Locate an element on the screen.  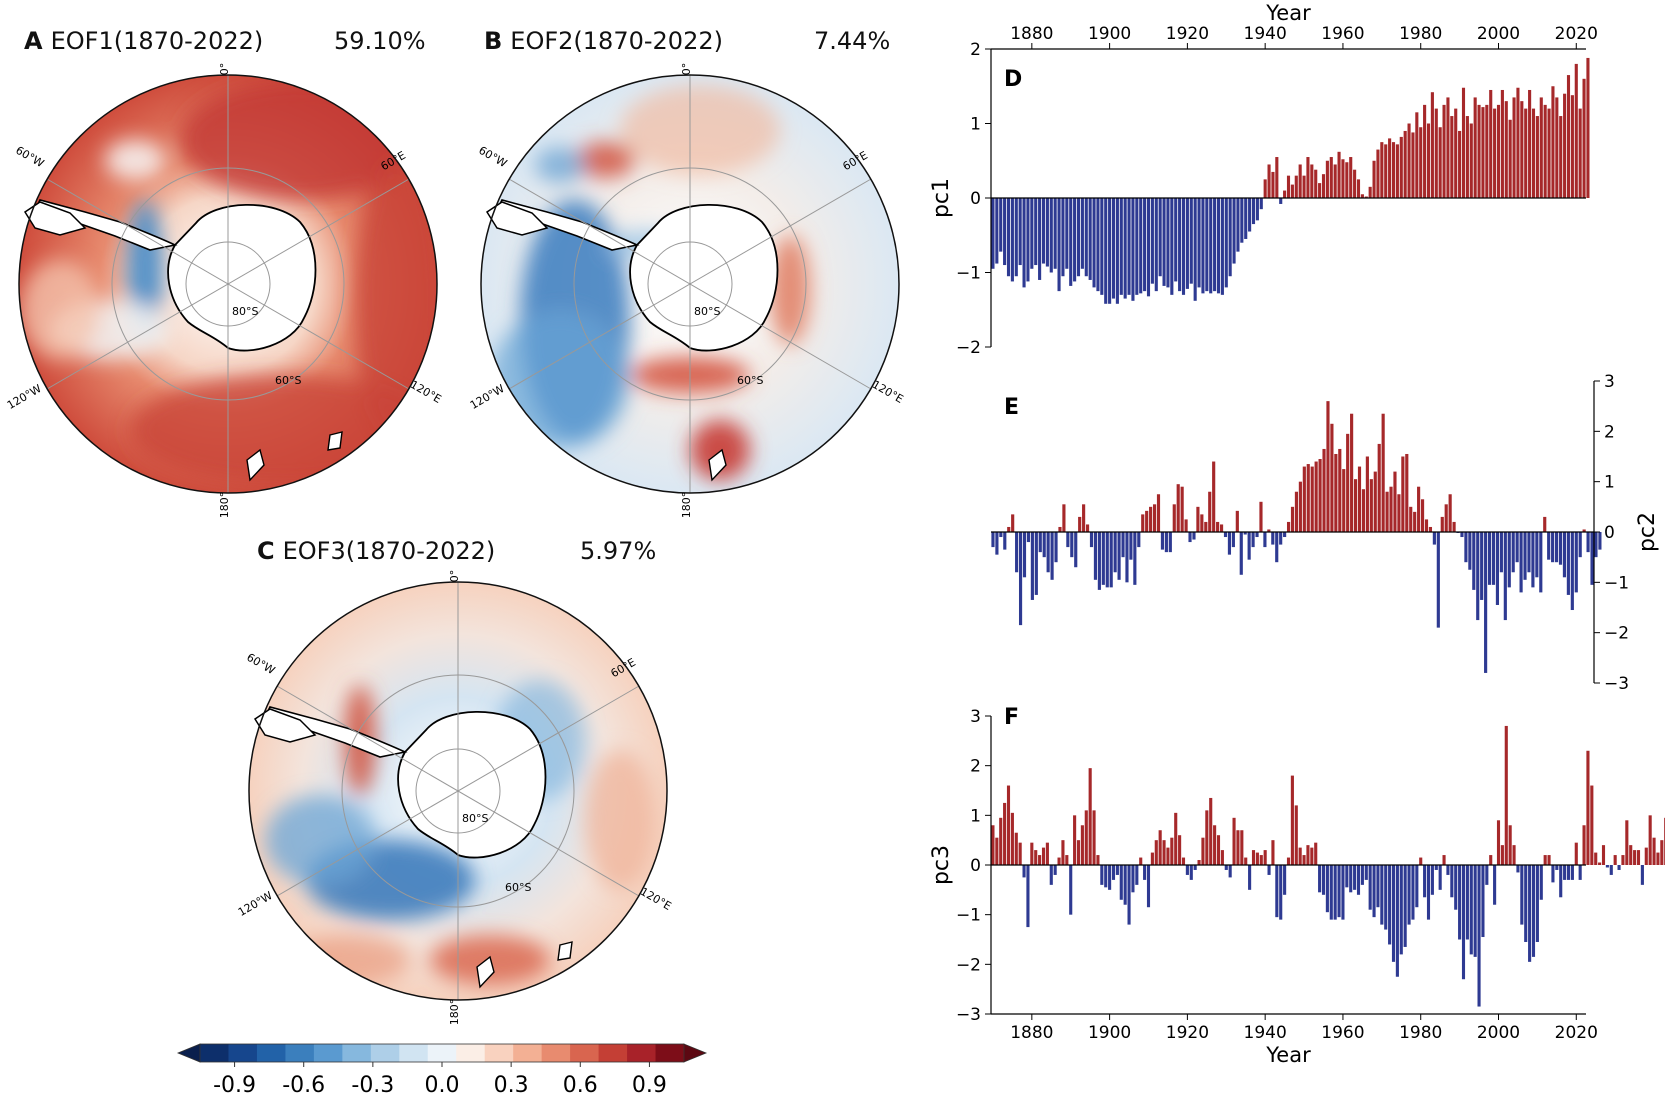
y-tick-label: −1 is located at coordinates (968, 916).